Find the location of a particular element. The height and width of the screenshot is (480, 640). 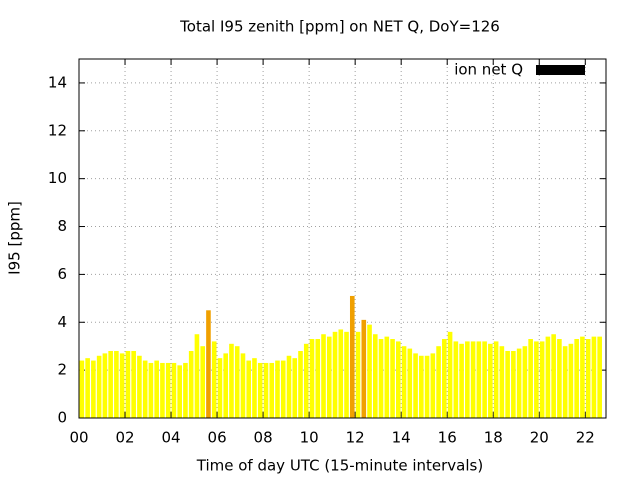

chart-title: Total I95 zenith [ppm] on NET Q, DoY=126 is located at coordinates (339, 27).